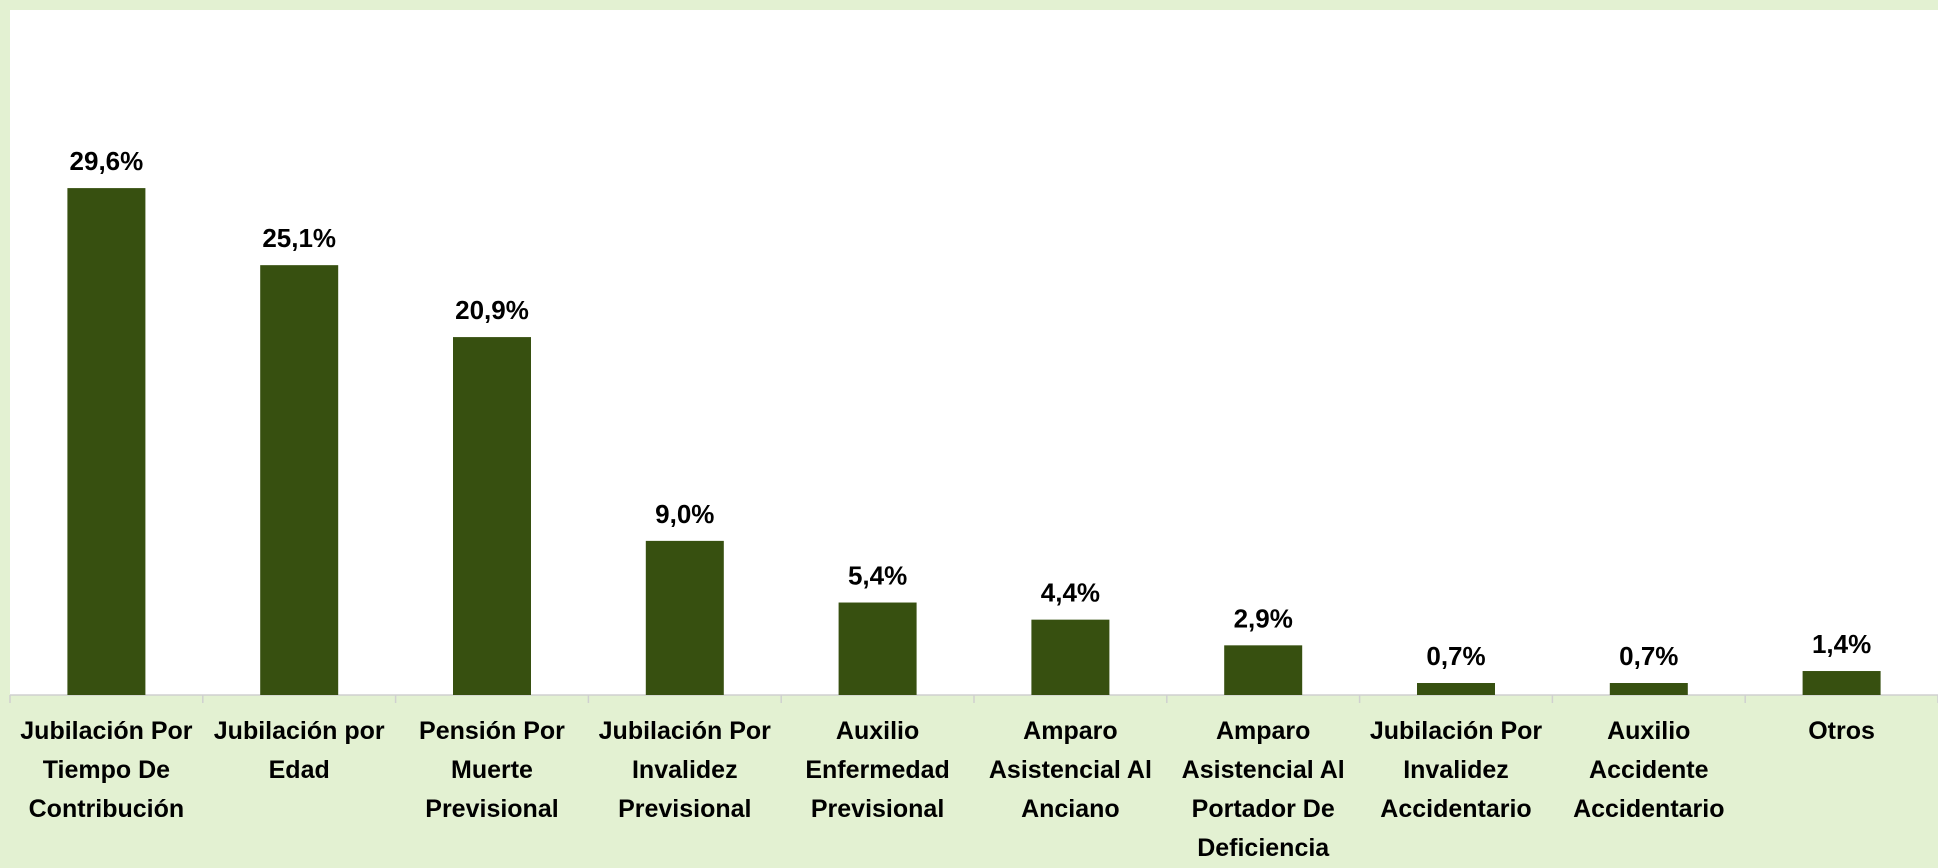 The width and height of the screenshot is (1938, 868). Describe the element at coordinates (1841, 644) in the screenshot. I see `data-label: 1,4%` at that location.